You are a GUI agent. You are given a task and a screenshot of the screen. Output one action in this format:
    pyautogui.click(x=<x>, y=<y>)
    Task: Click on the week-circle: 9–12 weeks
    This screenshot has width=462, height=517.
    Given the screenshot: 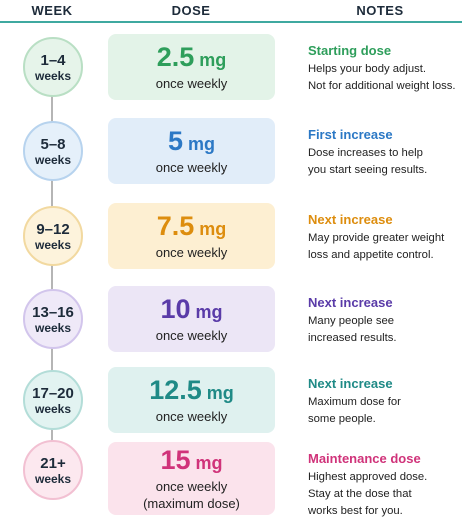 What is the action you would take?
    pyautogui.click(x=53, y=236)
    